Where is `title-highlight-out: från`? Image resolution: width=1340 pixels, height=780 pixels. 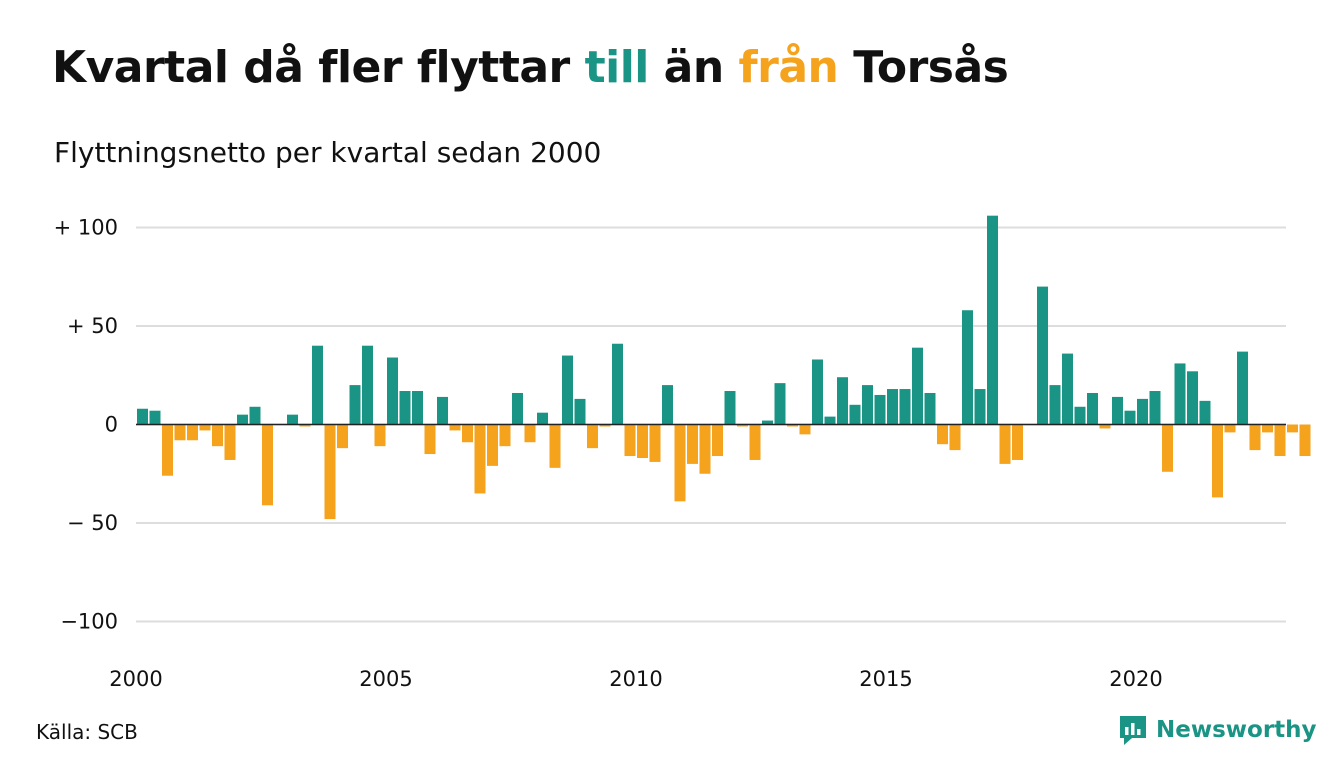 title-highlight-out: från is located at coordinates (788, 67).